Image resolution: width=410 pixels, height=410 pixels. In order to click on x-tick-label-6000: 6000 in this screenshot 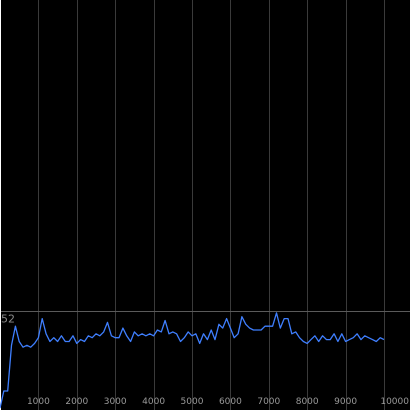, I will do `click(230, 402)`.